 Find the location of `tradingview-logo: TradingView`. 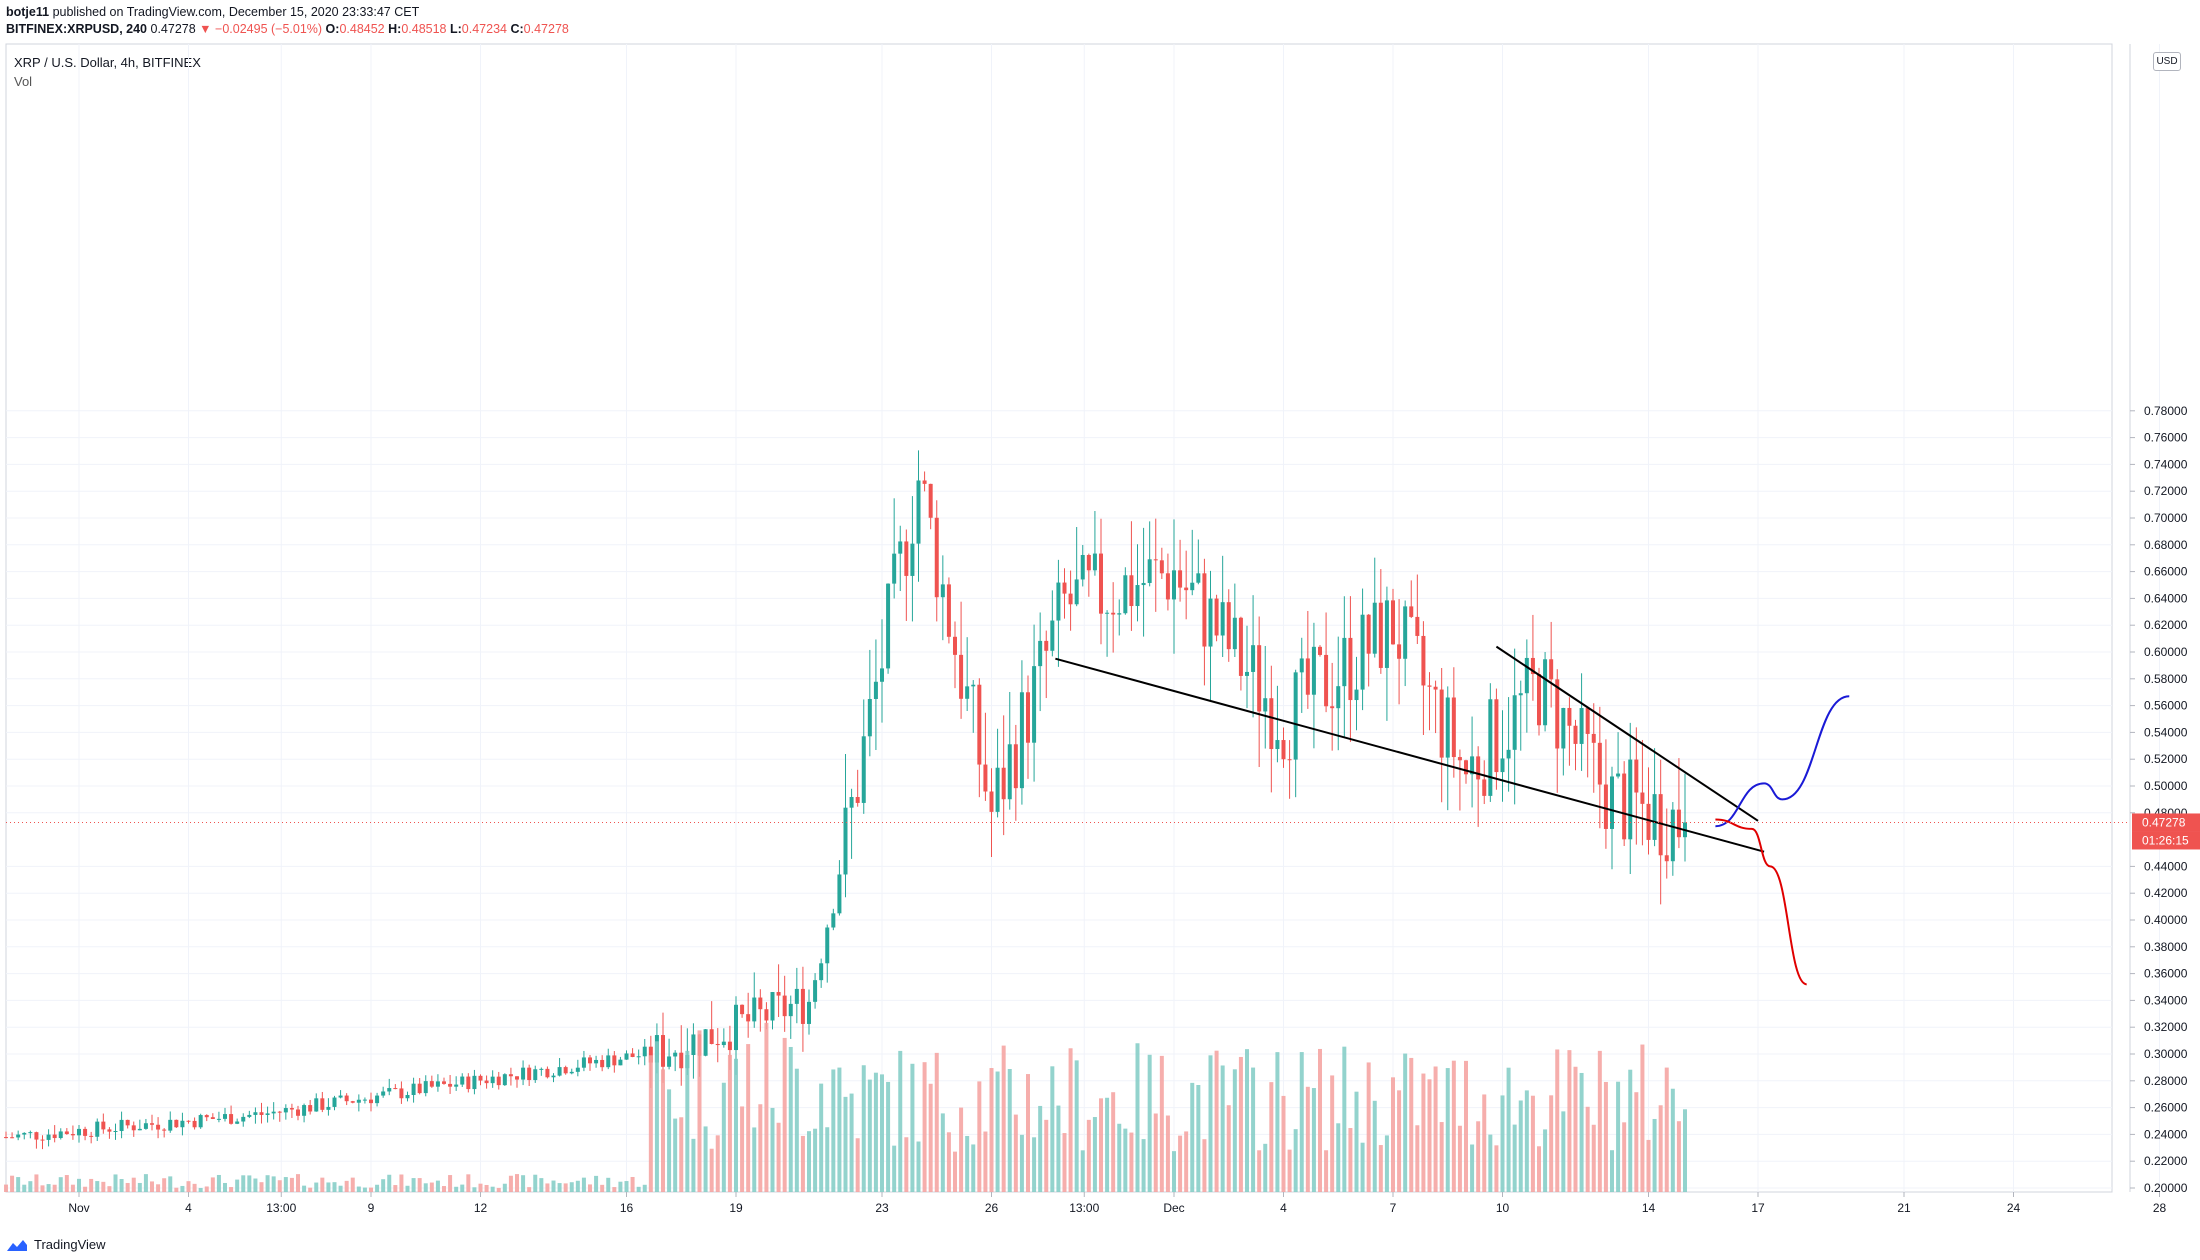

tradingview-logo: TradingView is located at coordinates (56, 1244).